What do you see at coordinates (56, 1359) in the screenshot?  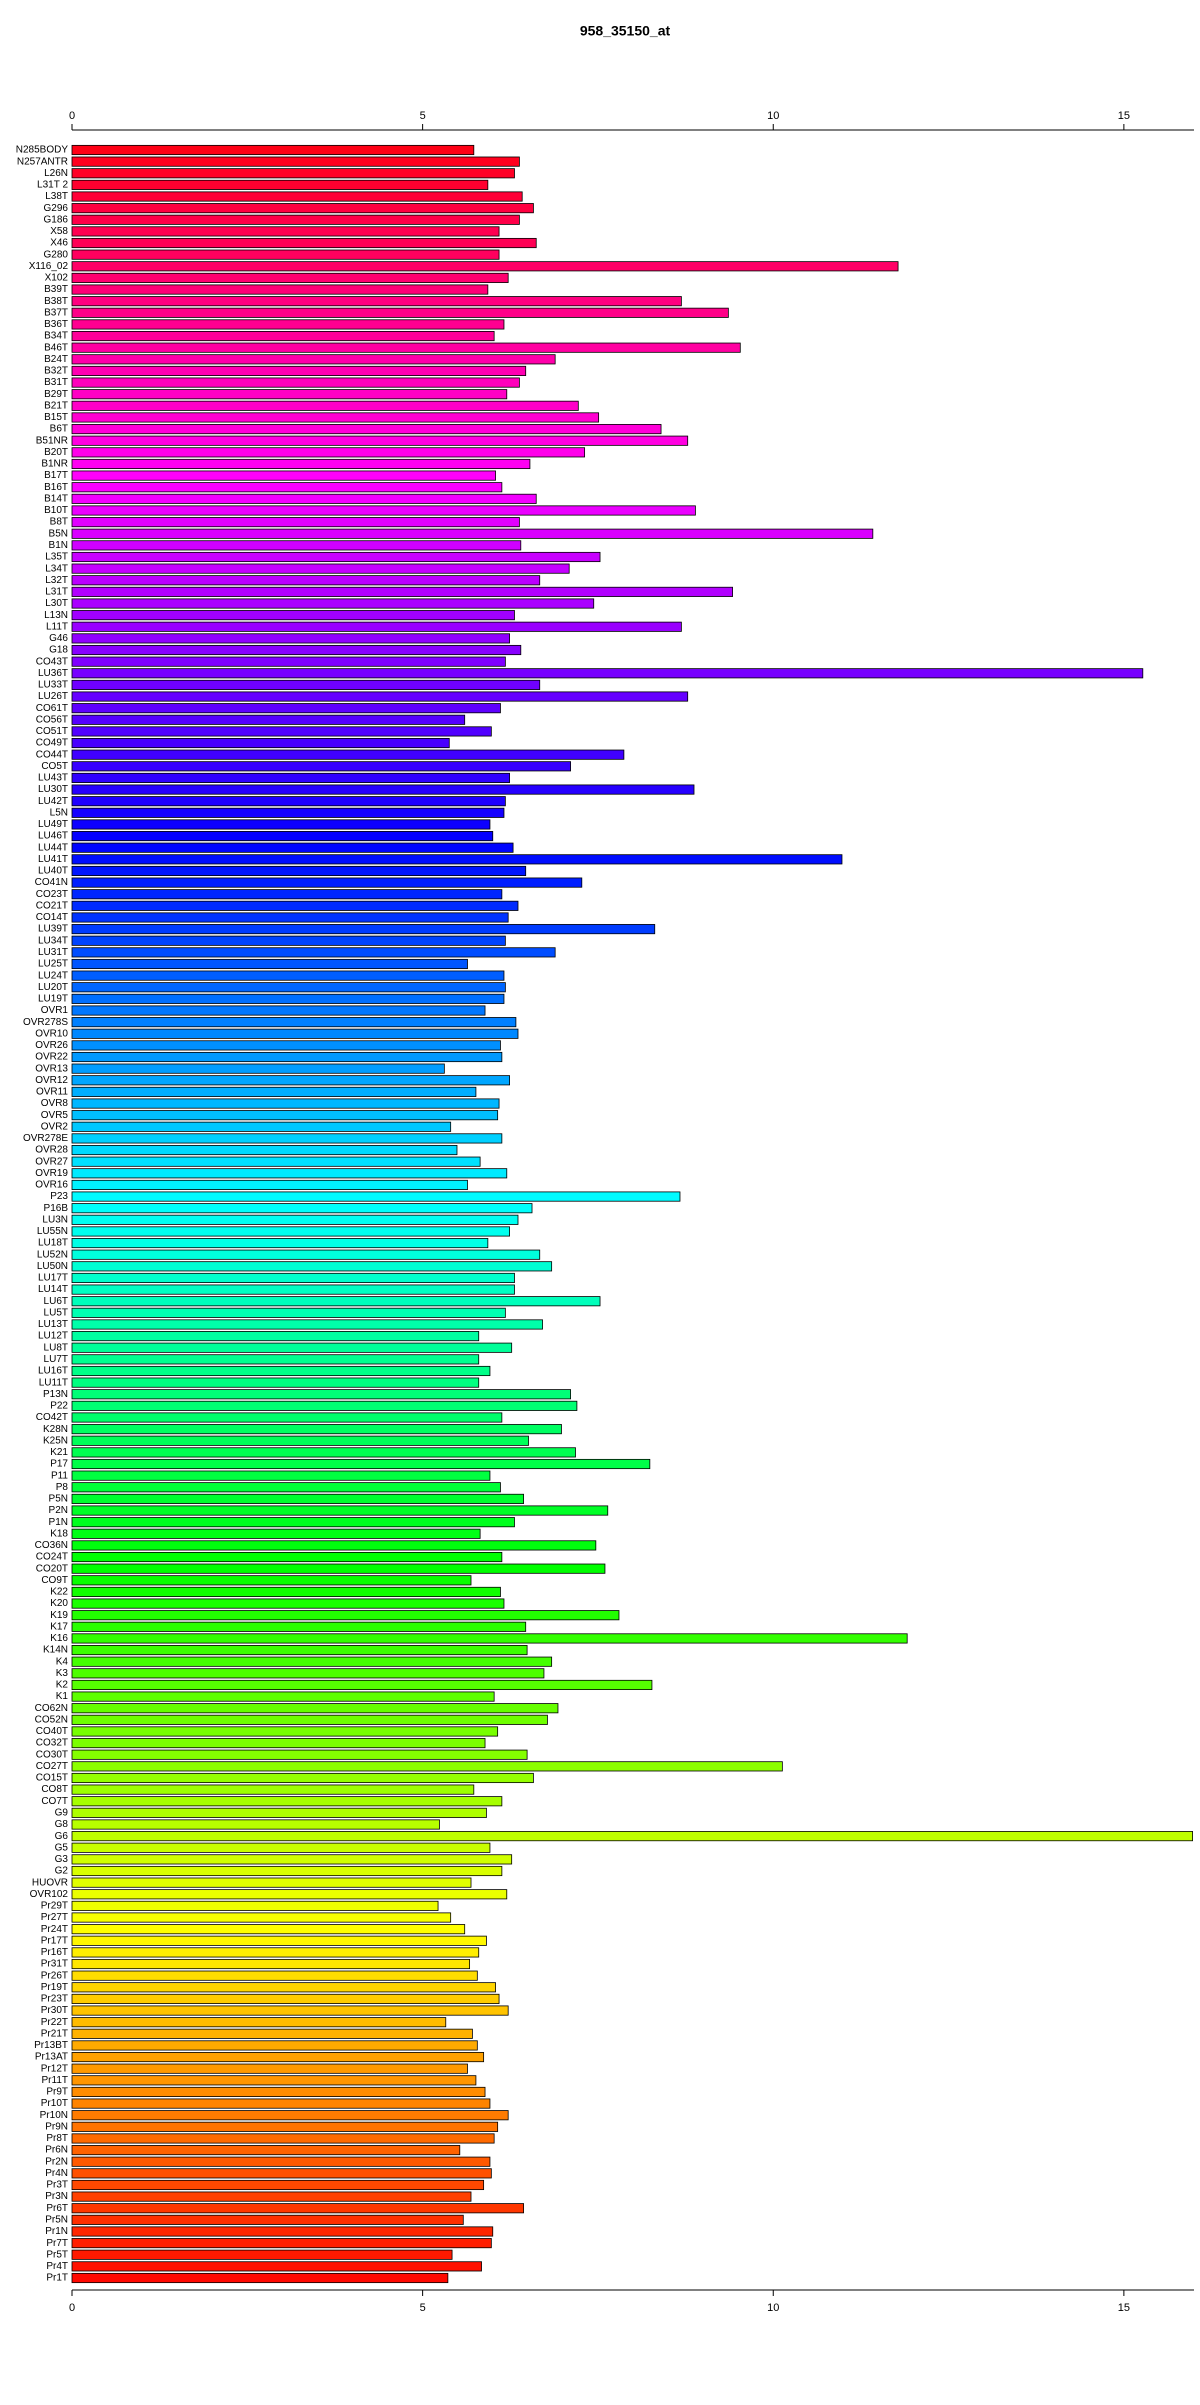 I see `y-tick-label: LU7T` at bounding box center [56, 1359].